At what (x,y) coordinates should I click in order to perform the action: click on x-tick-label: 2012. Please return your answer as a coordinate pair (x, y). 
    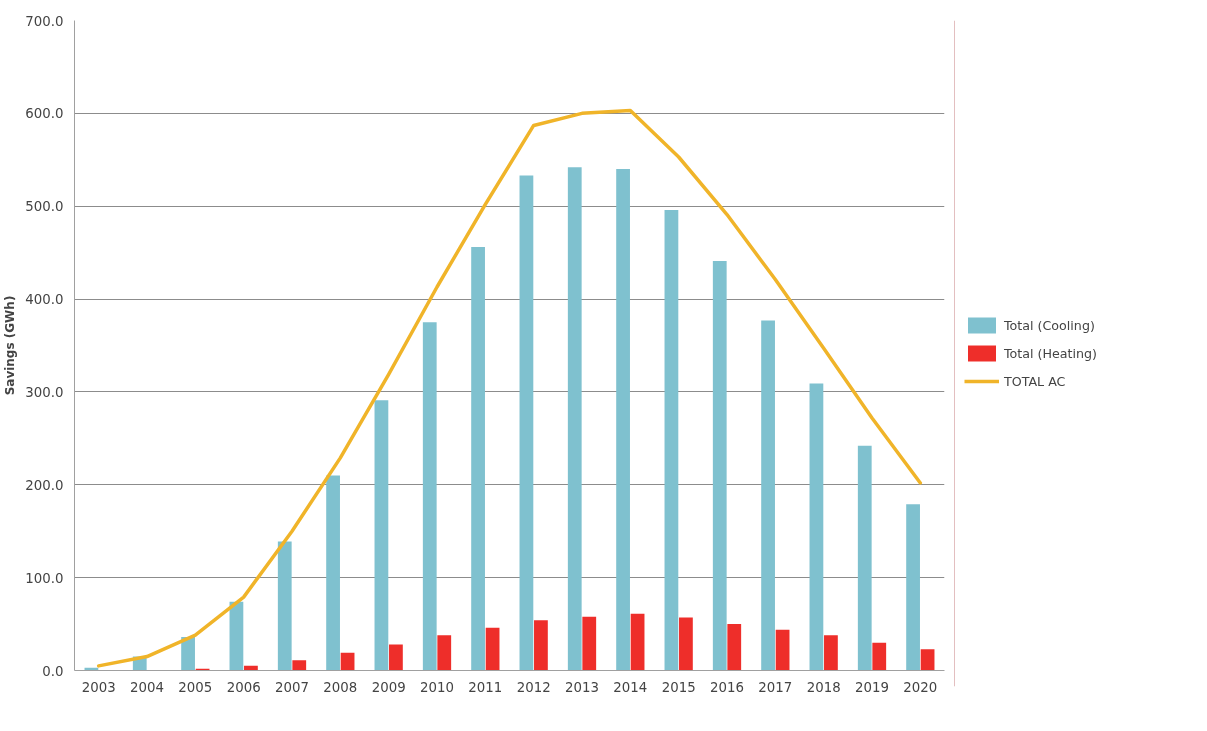
    Looking at the image, I should click on (533, 687).